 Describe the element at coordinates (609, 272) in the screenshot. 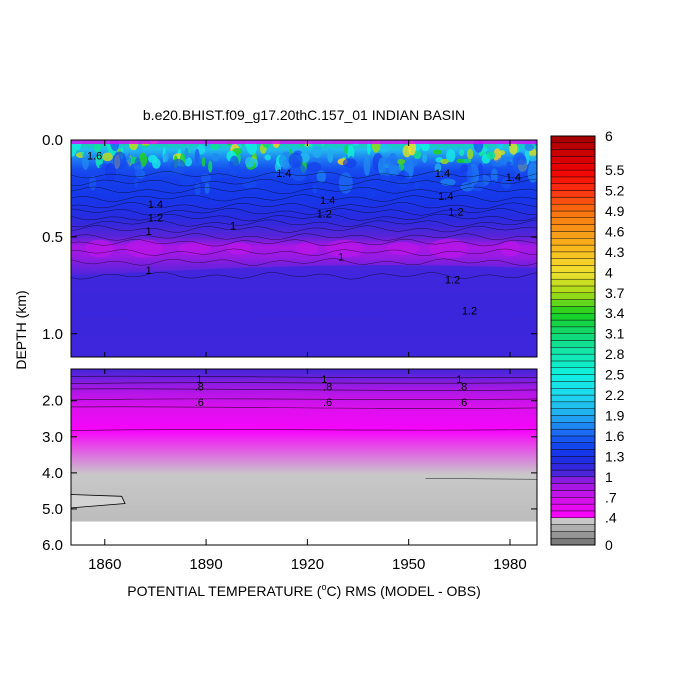

I see `colorbar-label: 4` at that location.